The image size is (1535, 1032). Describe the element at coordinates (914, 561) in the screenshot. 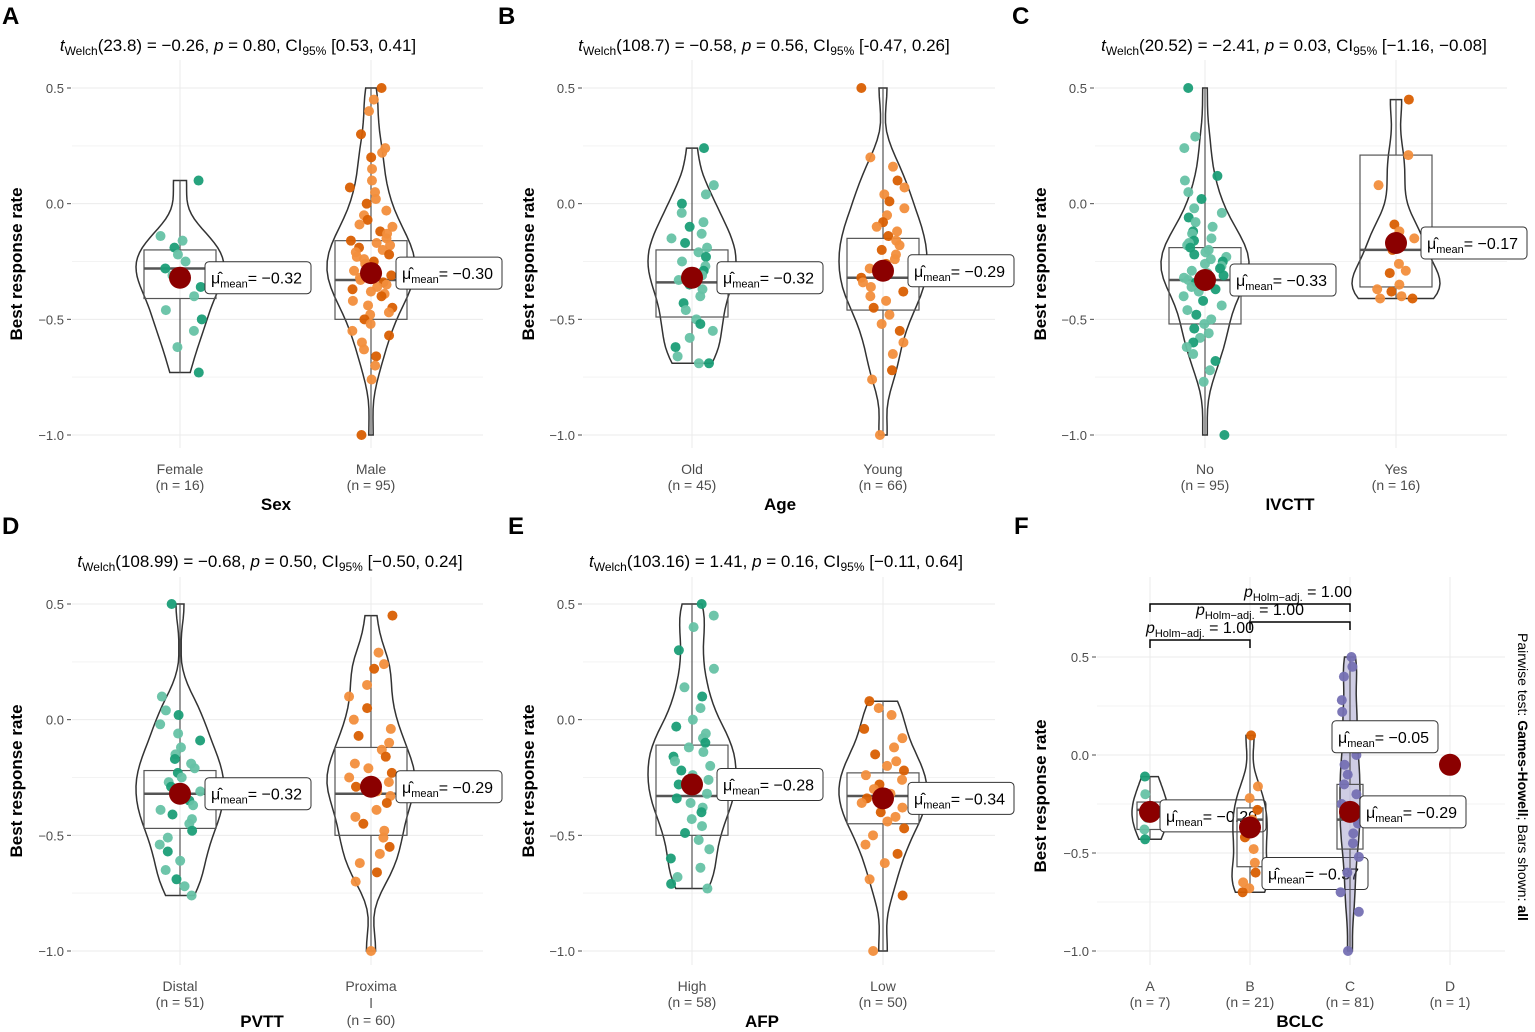

I see `ci-value: [−0.11, 0.64]` at that location.